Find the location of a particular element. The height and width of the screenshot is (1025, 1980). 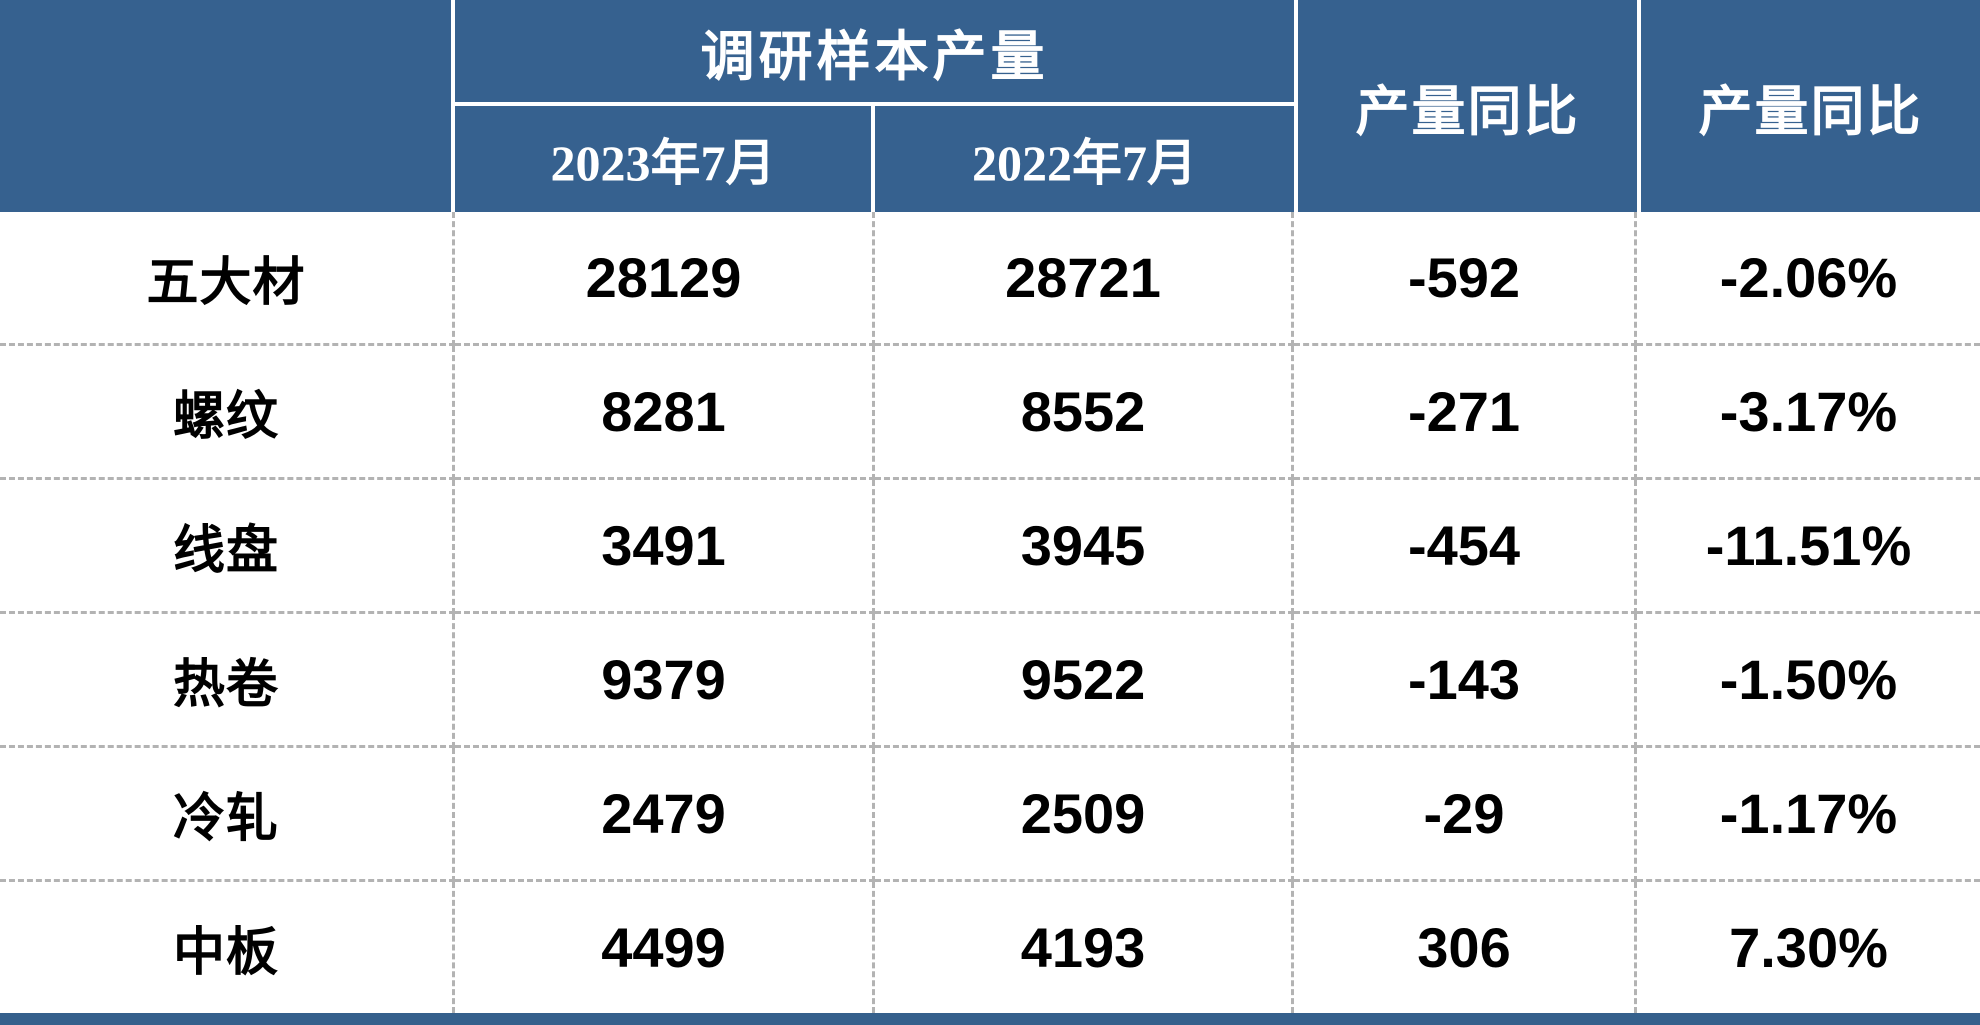

column-header-yoy-absolute: 产量同比 is located at coordinates (1465, 106).